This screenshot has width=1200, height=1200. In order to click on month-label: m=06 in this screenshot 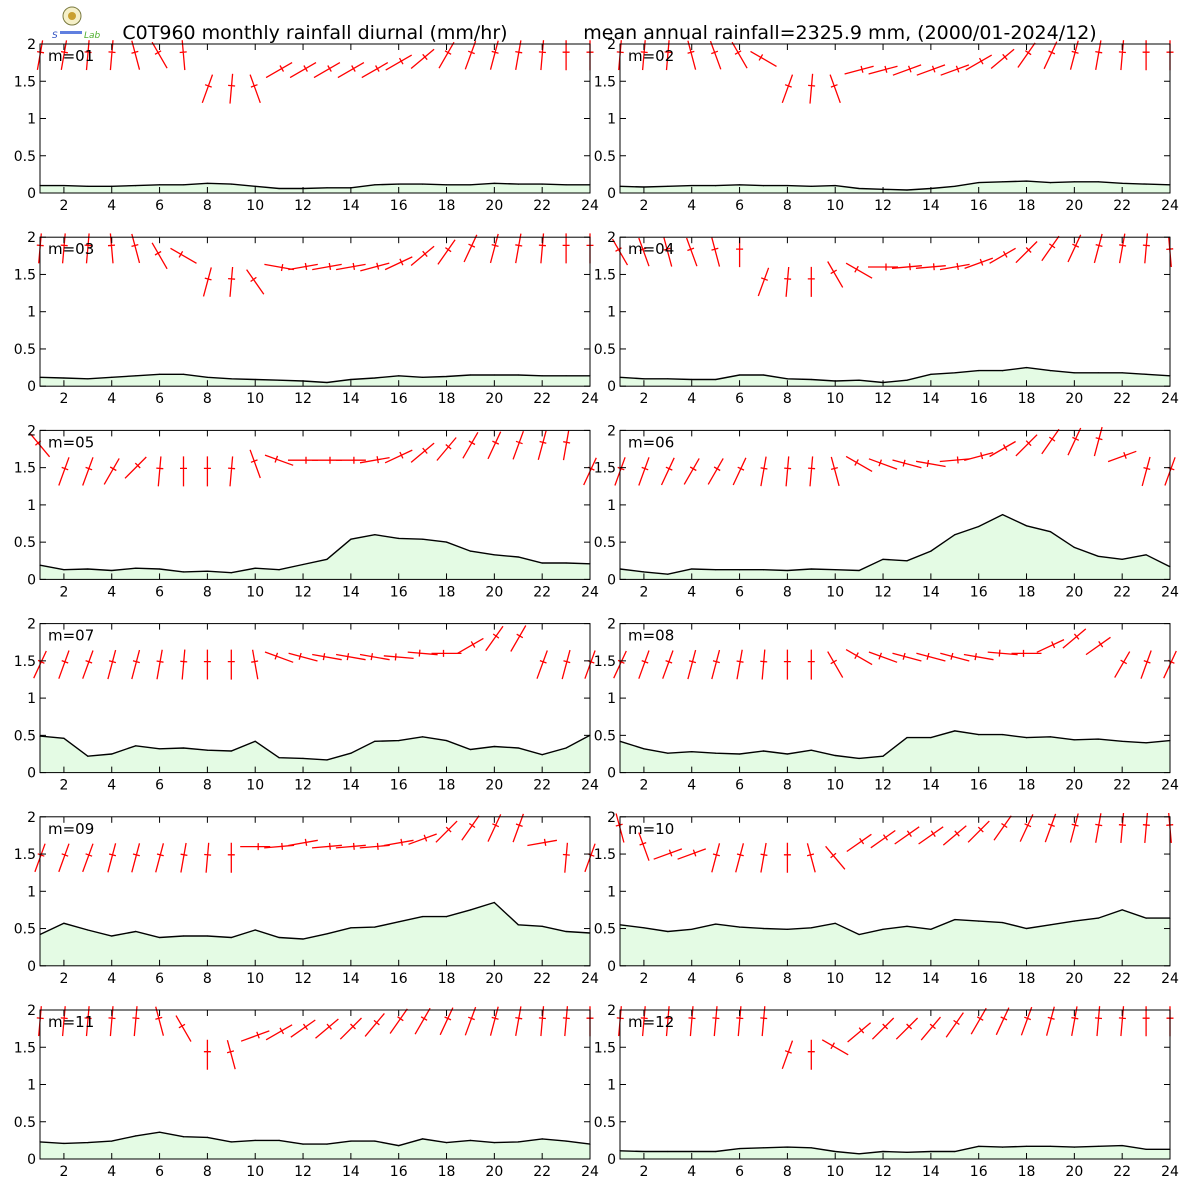, I will do `click(651, 442)`.